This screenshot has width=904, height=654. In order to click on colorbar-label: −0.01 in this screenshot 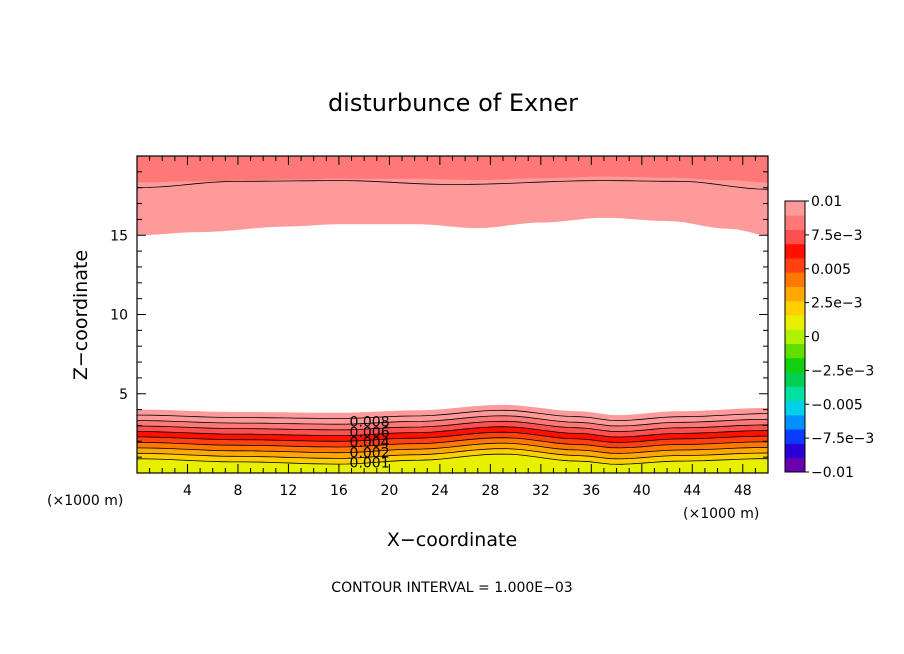, I will do `click(832, 473)`.